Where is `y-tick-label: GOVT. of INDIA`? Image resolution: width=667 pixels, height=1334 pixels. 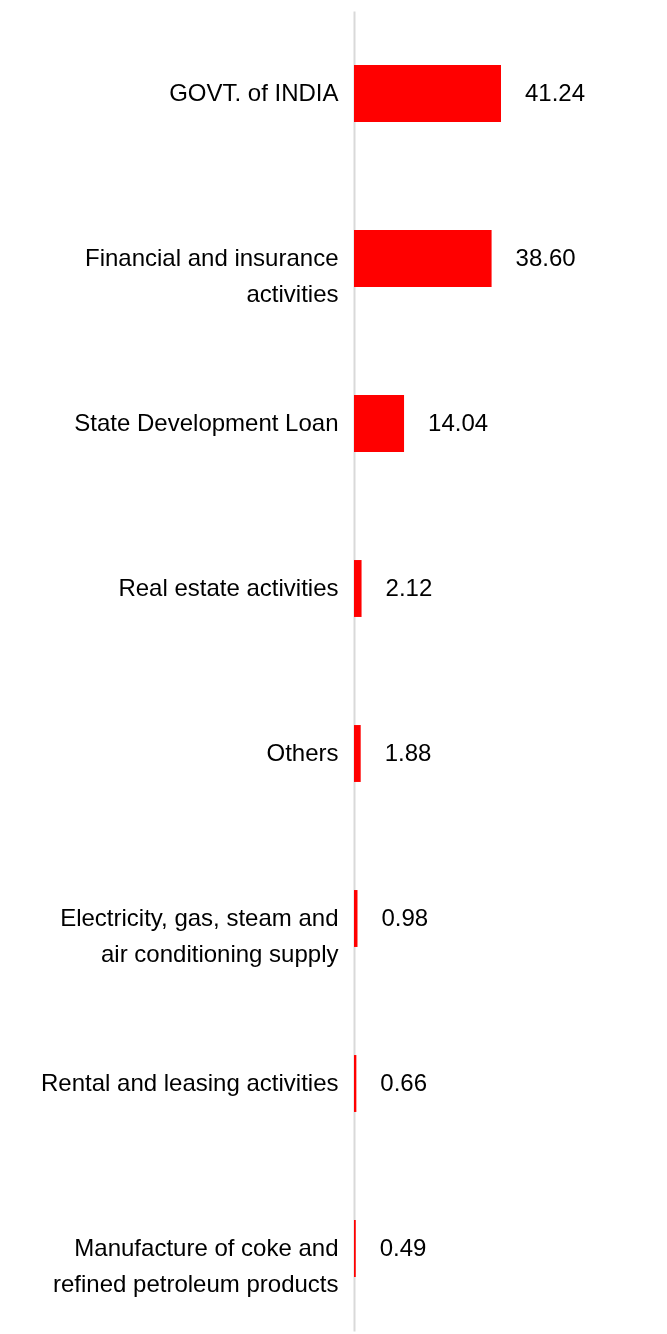 y-tick-label: GOVT. of INDIA is located at coordinates (254, 92).